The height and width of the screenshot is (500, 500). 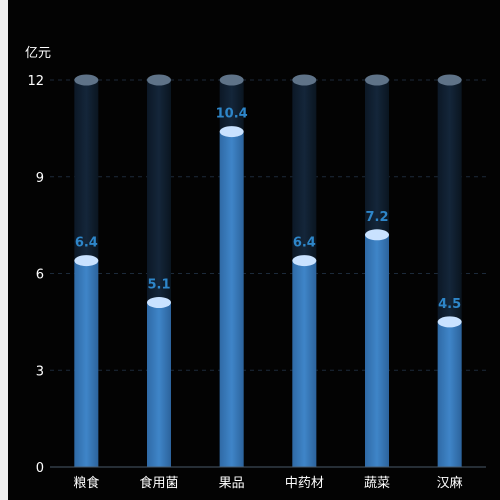 What do you see at coordinates (449, 304) in the screenshot?
I see `data-label: 4.5` at bounding box center [449, 304].